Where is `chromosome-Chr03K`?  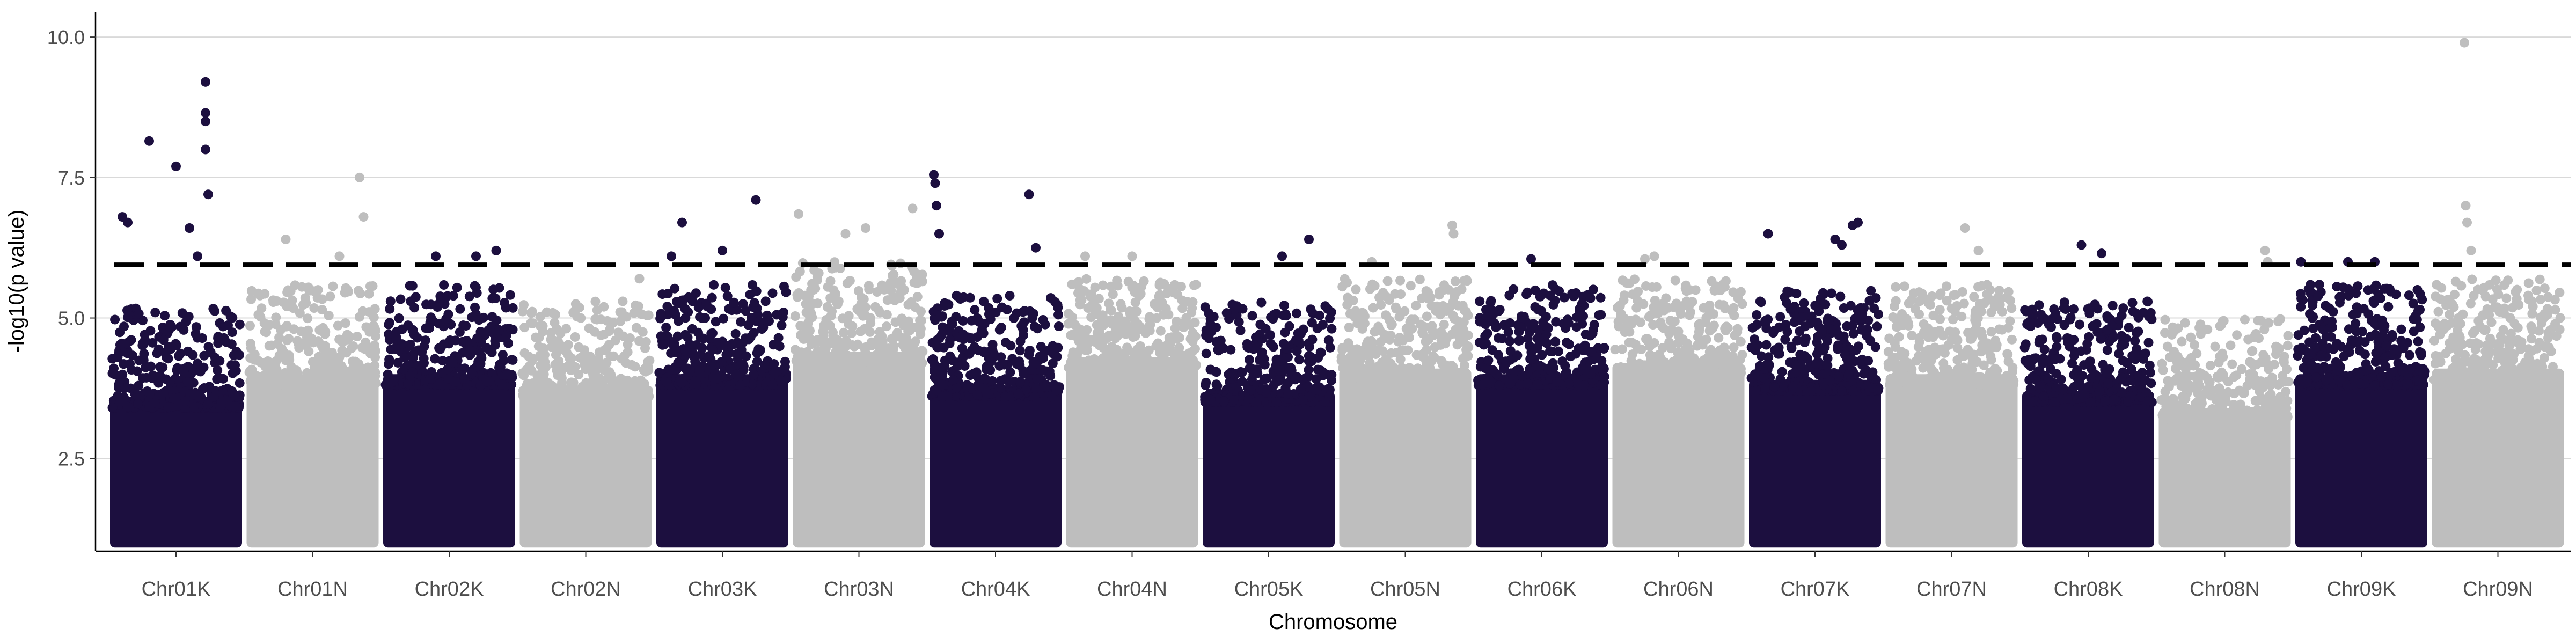 chromosome-Chr03K is located at coordinates (722, 371).